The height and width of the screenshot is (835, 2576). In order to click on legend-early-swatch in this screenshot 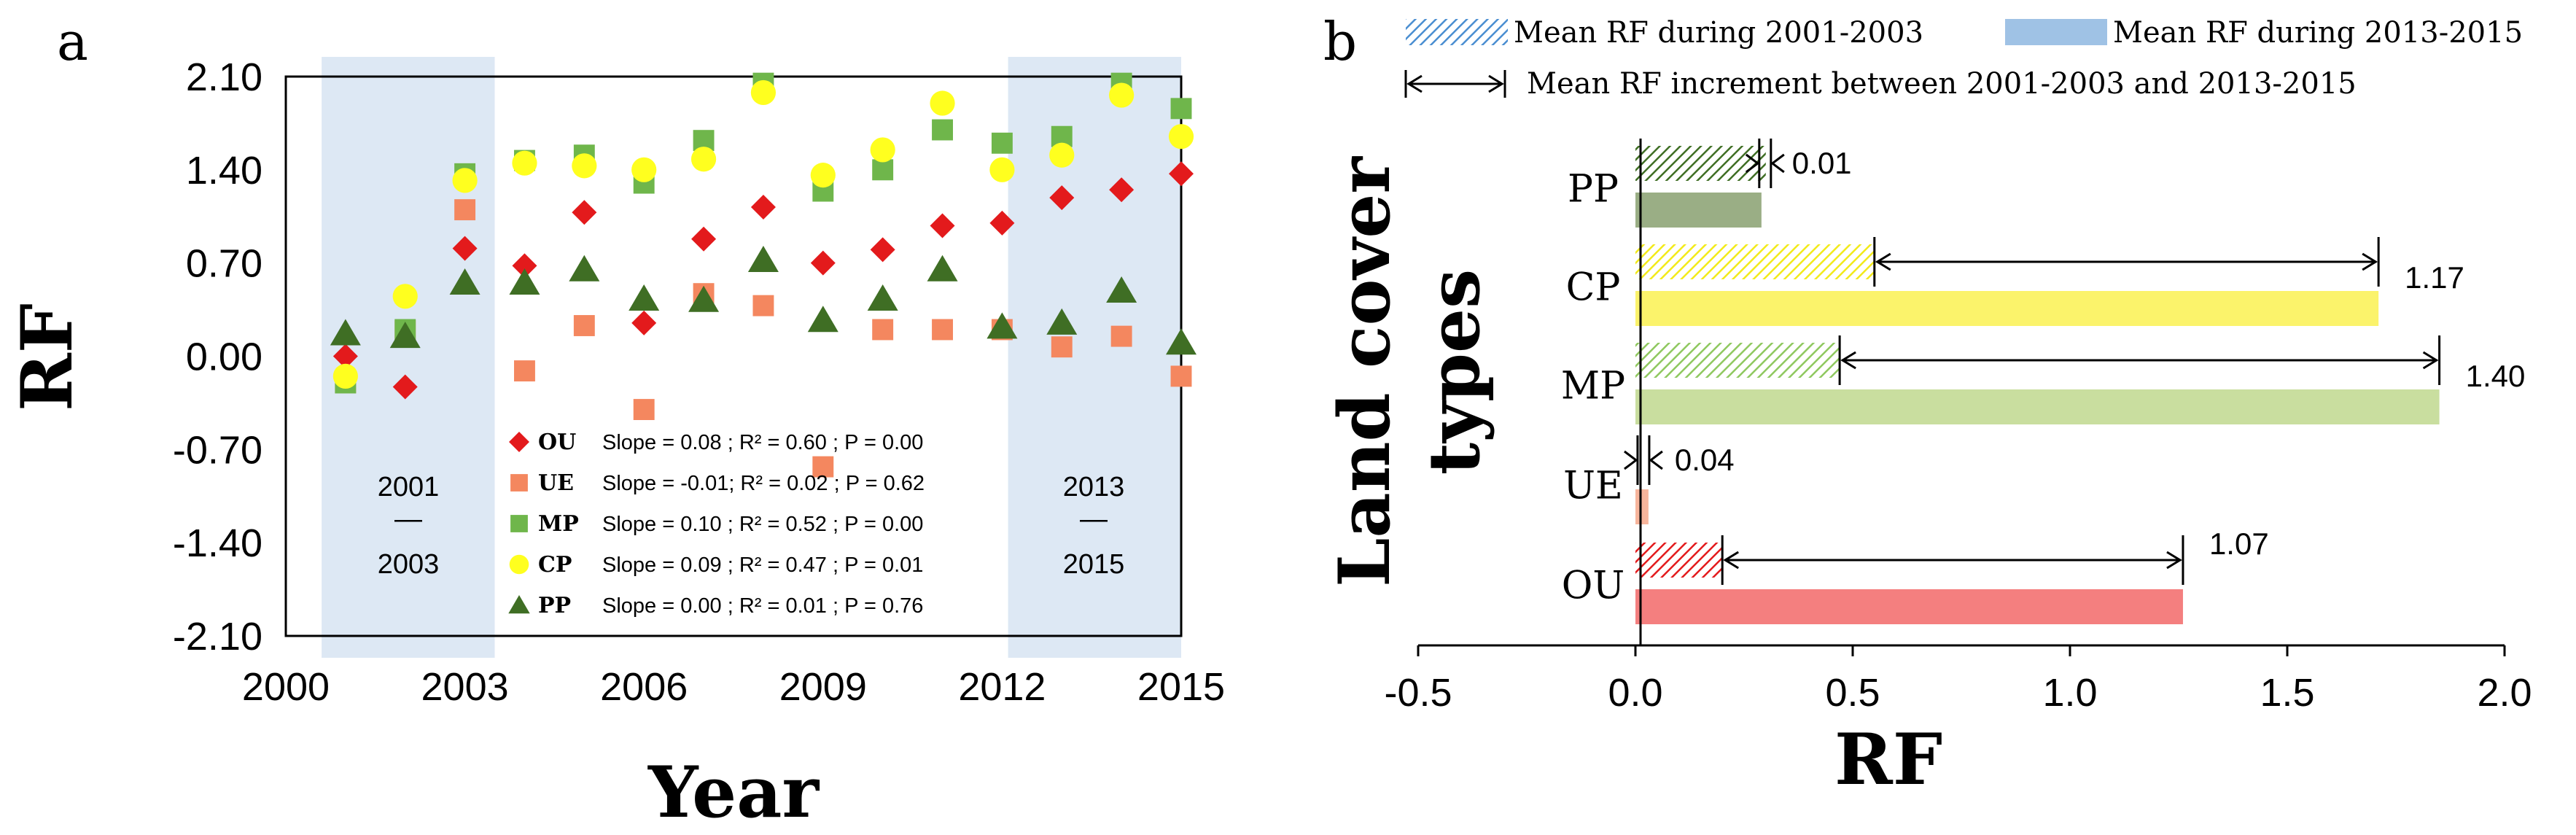, I will do `click(1457, 32)`.